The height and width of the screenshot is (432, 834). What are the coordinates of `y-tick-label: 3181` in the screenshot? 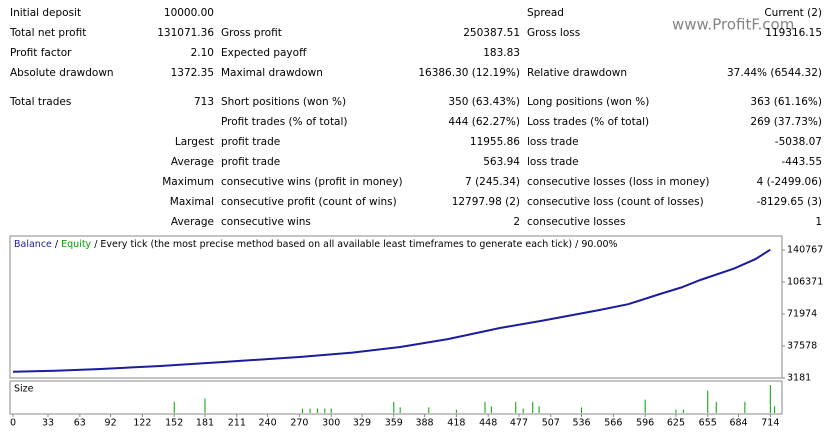 It's located at (799, 378).